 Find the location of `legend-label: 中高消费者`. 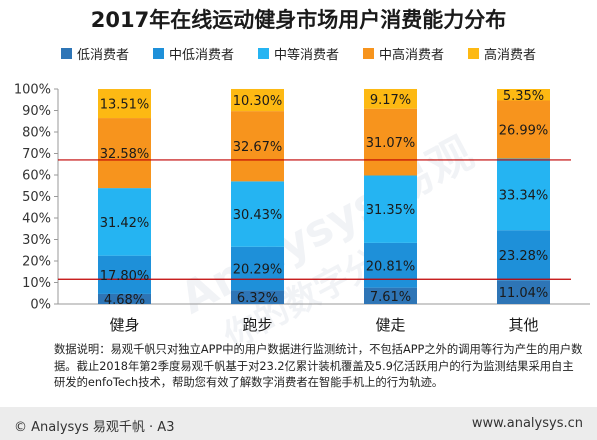

legend-label: 中高消费者 is located at coordinates (412, 55).